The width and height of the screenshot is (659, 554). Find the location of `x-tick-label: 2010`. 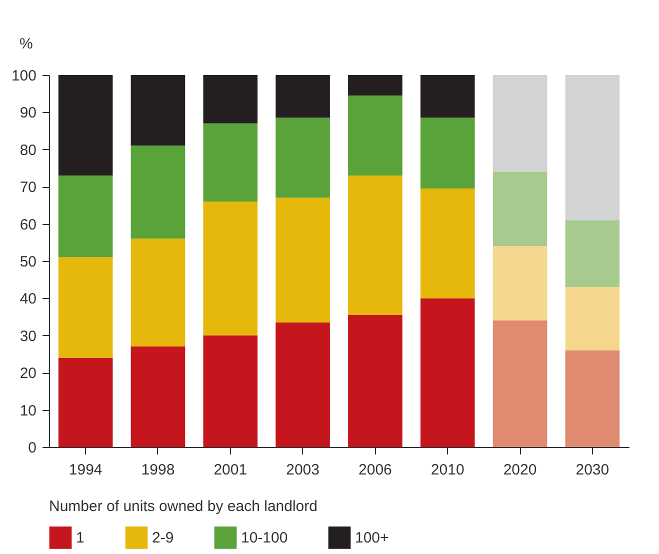

x-tick-label: 2010 is located at coordinates (447, 470).